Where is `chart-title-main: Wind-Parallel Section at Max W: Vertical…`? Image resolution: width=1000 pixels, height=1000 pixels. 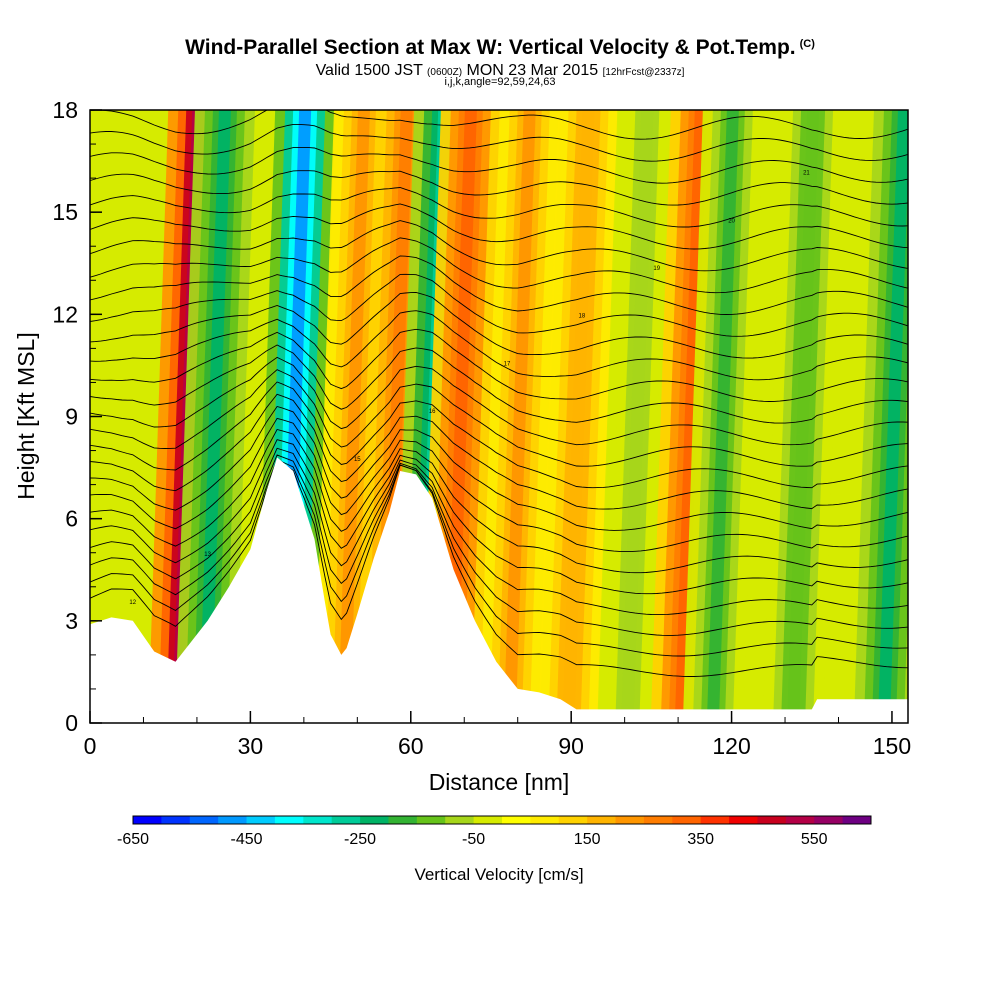
chart-title-main: Wind-Parallel Section at Max W: Vertical… is located at coordinates (490, 47).